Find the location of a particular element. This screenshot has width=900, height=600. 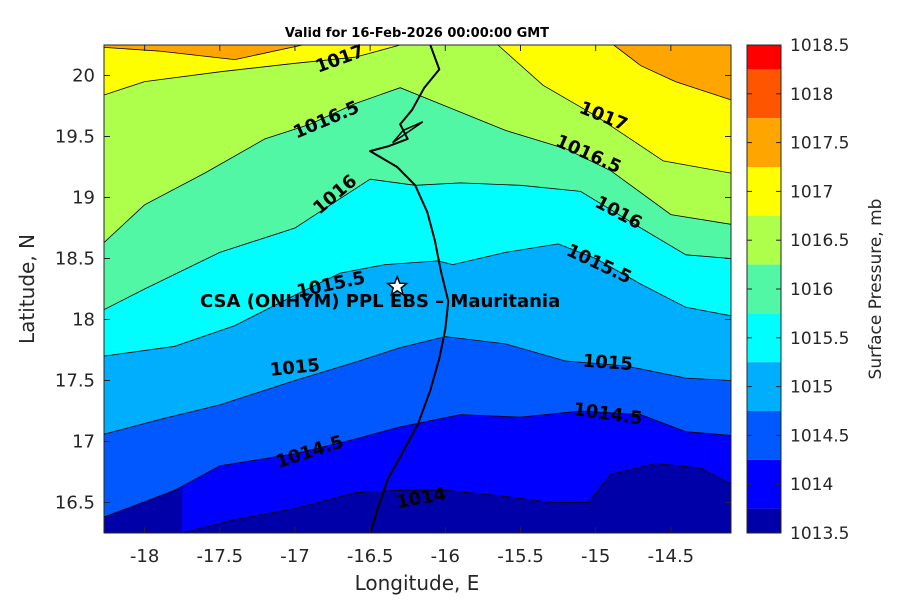

colorbar-tick-label: 1013.5 is located at coordinates (819, 534).